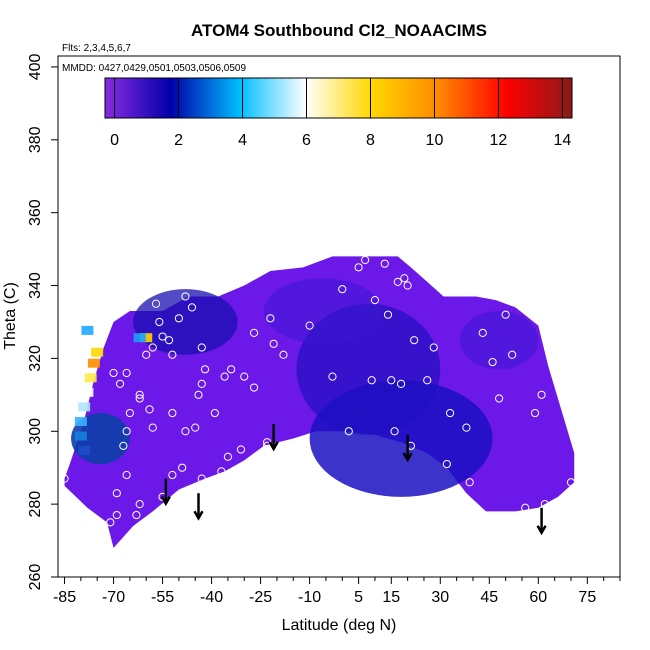 The height and width of the screenshot is (650, 650). What do you see at coordinates (353, 479) in the screenshot?
I see `arrows-group` at bounding box center [353, 479].